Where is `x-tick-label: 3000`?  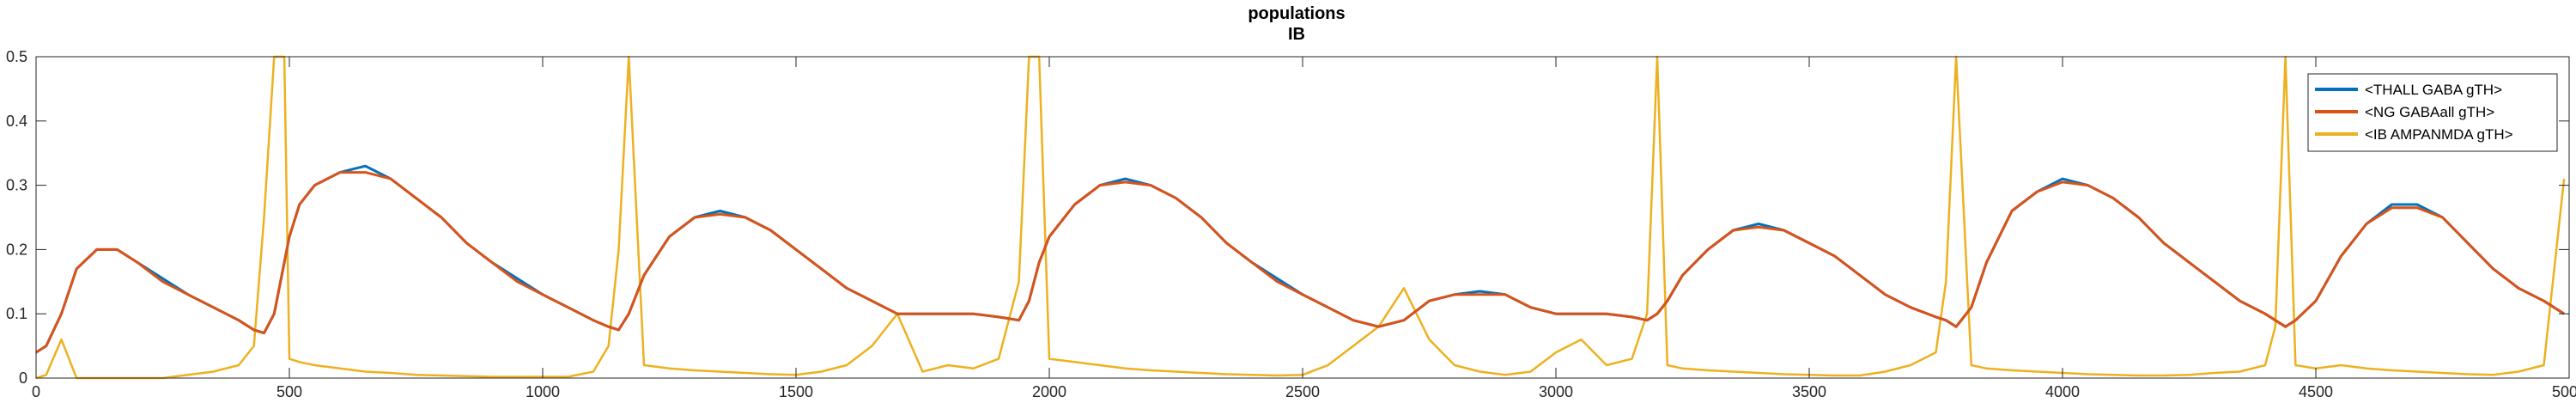 x-tick-label: 3000 is located at coordinates (1556, 391).